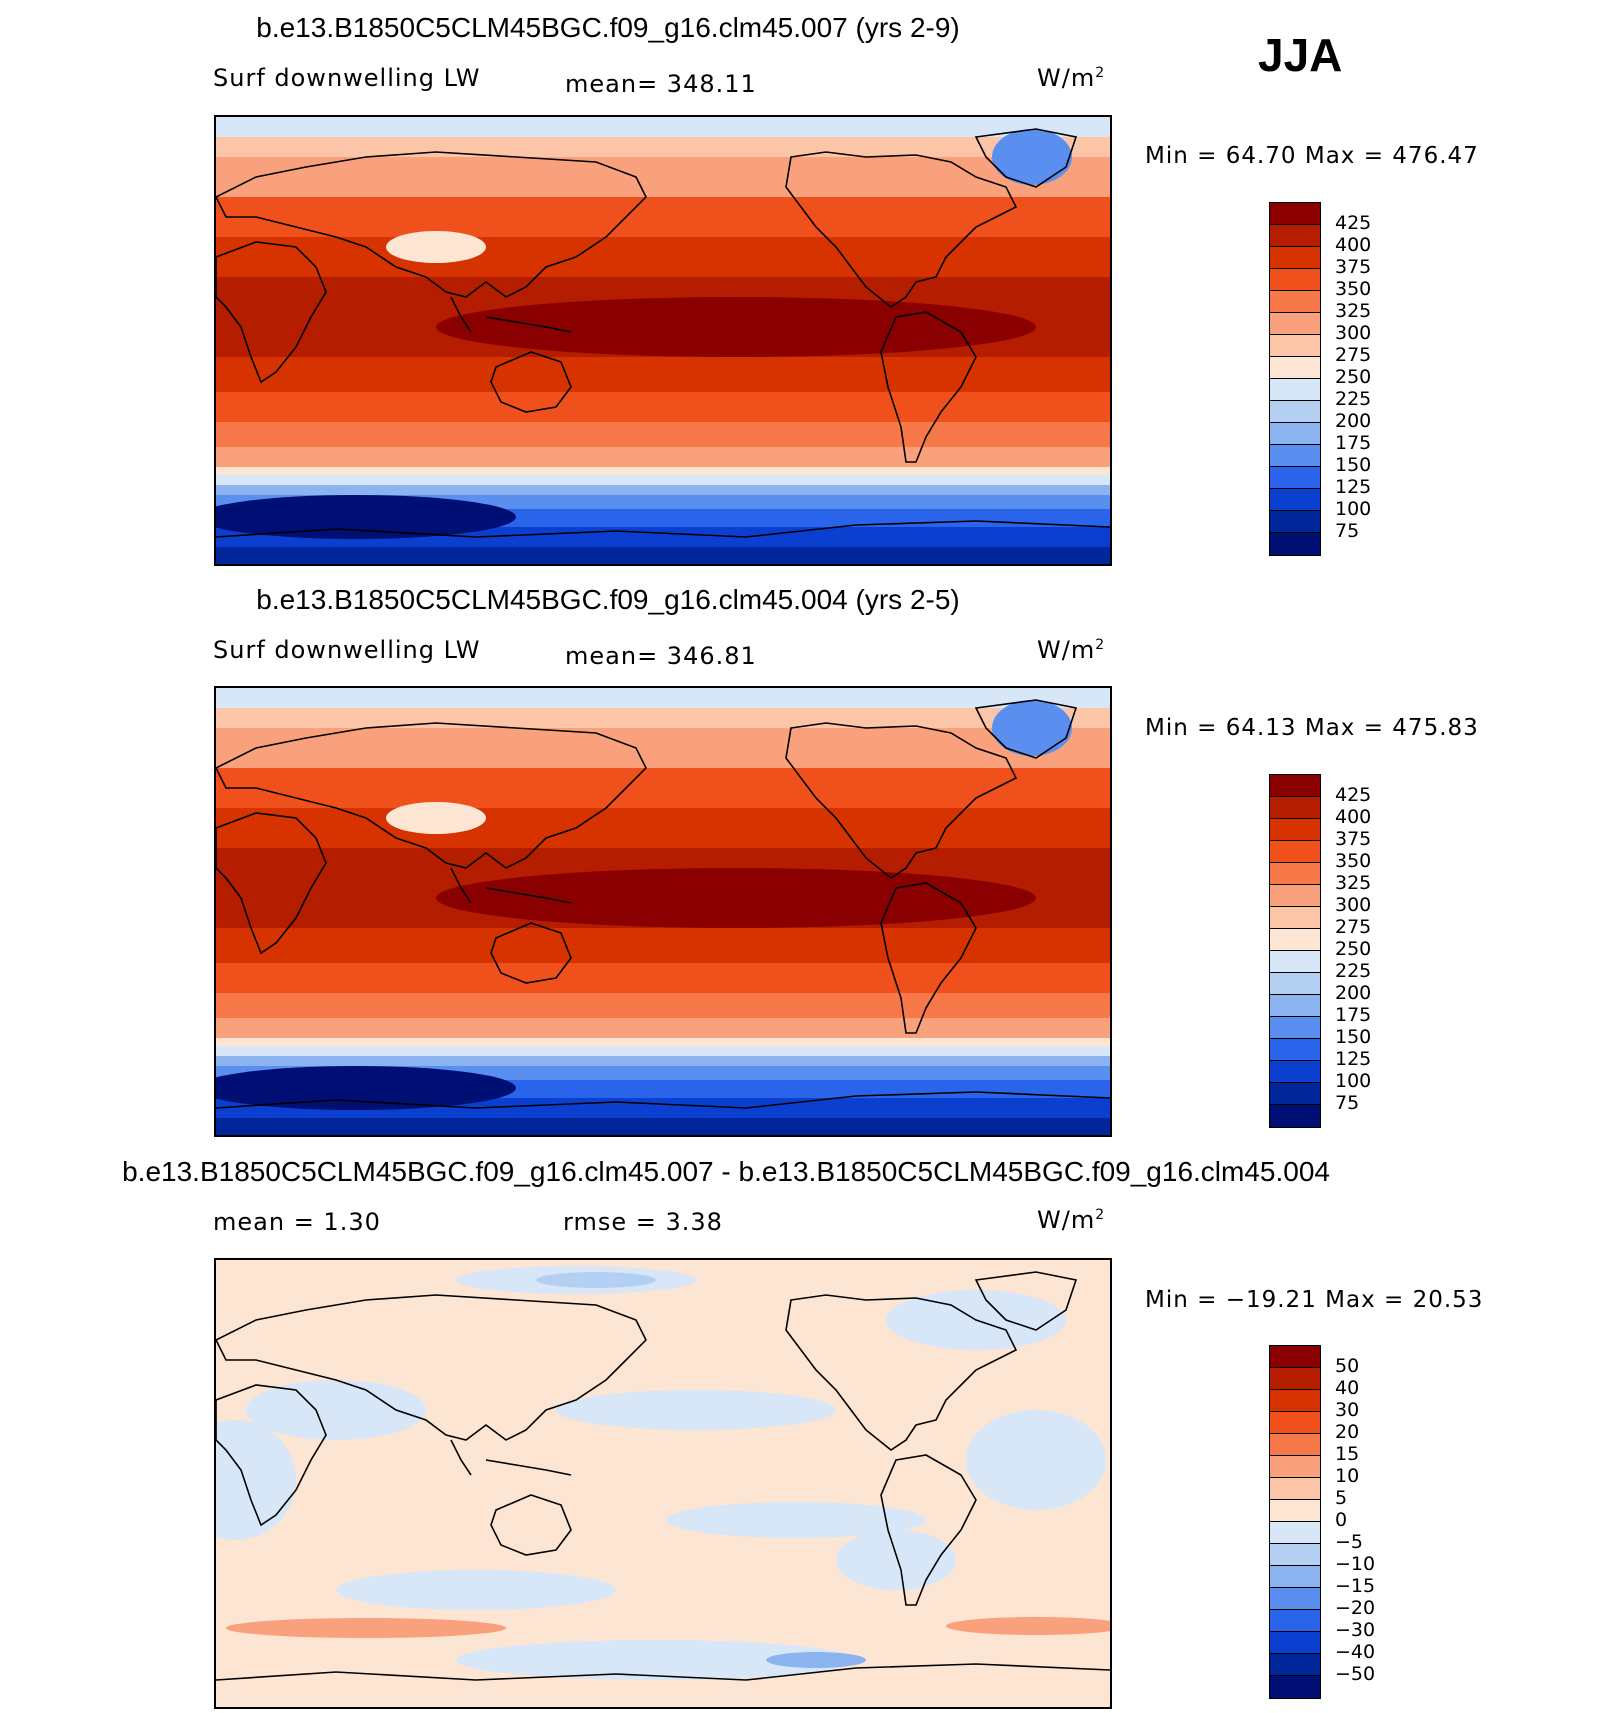 This screenshot has height=1713, width=1608. What do you see at coordinates (1353, 355) in the screenshot?
I see `colorbar-tick-label: 275` at bounding box center [1353, 355].